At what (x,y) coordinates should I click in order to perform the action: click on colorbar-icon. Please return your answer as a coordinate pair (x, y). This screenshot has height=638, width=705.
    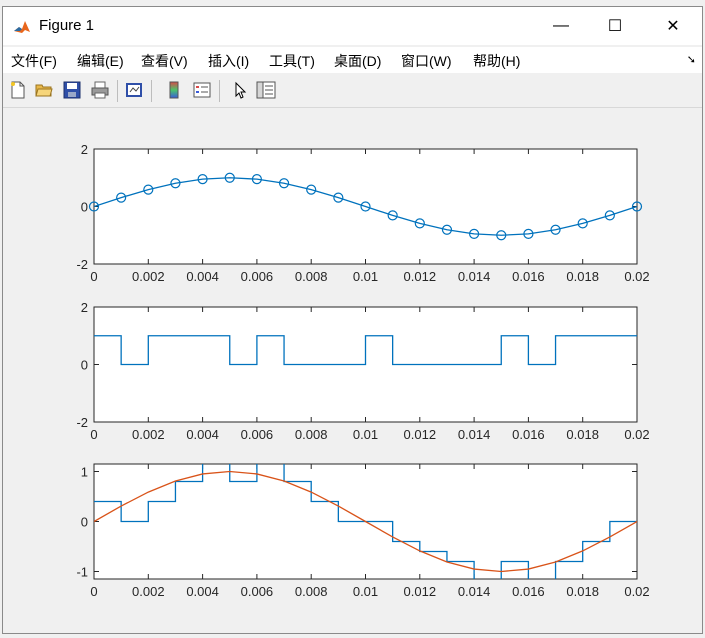
    Looking at the image, I should click on (174, 90).